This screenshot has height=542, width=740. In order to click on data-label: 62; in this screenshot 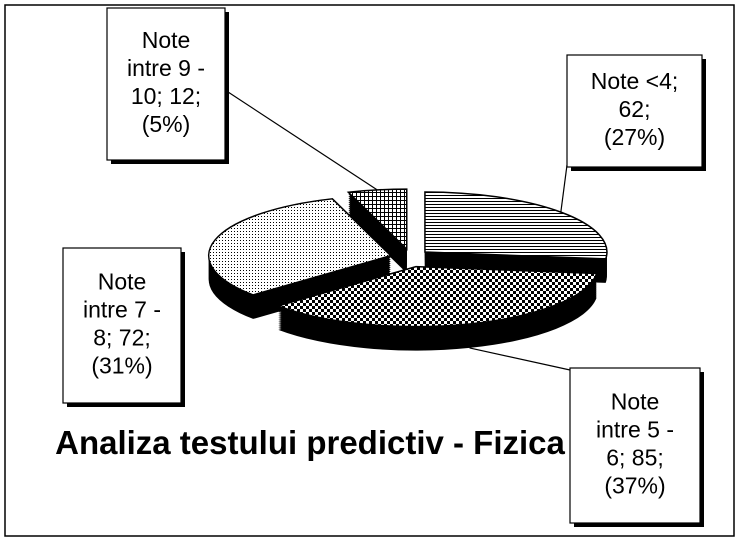, I will do `click(635, 109)`.